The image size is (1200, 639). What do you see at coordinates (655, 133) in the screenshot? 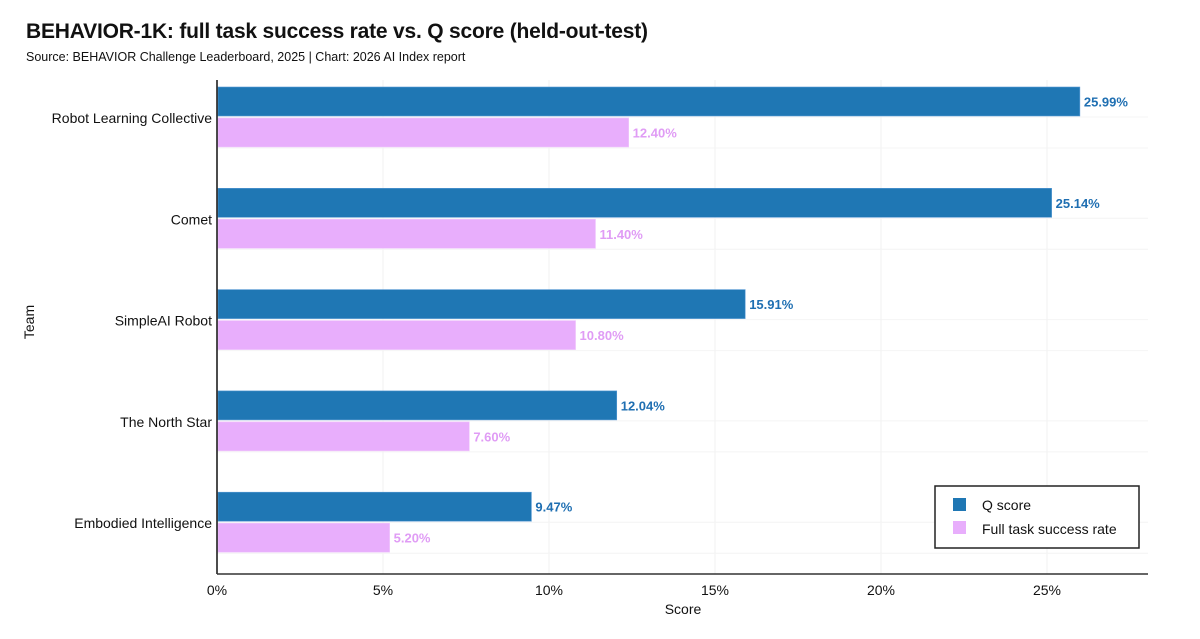
I see `data-label: 12.40%` at bounding box center [655, 133].